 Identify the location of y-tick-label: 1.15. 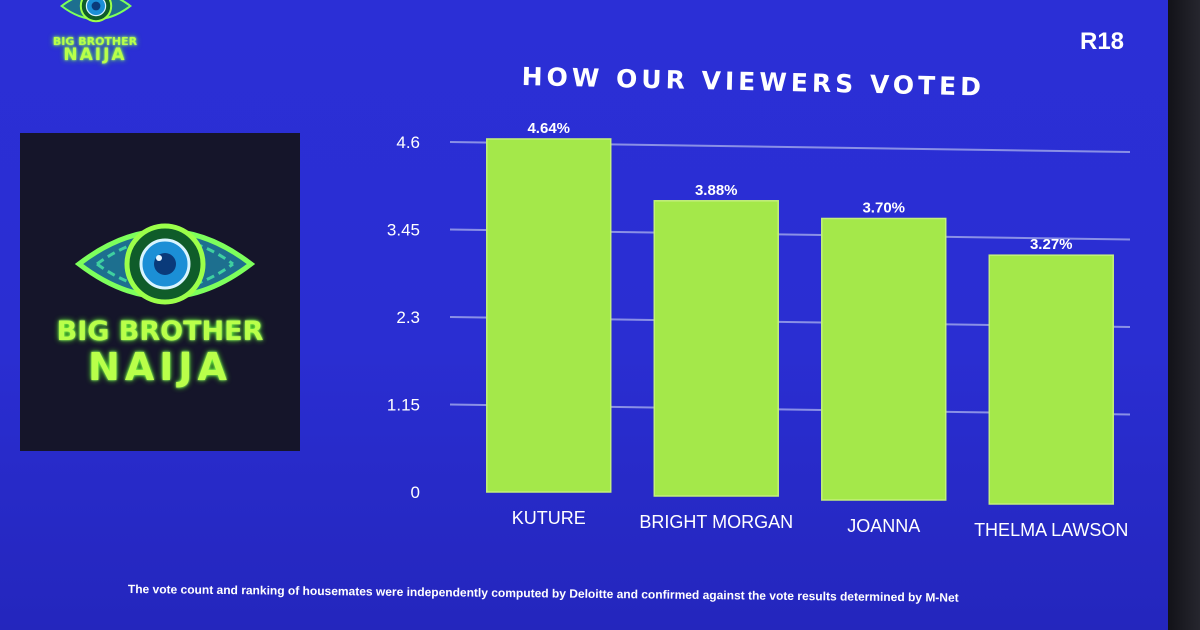
(403, 405).